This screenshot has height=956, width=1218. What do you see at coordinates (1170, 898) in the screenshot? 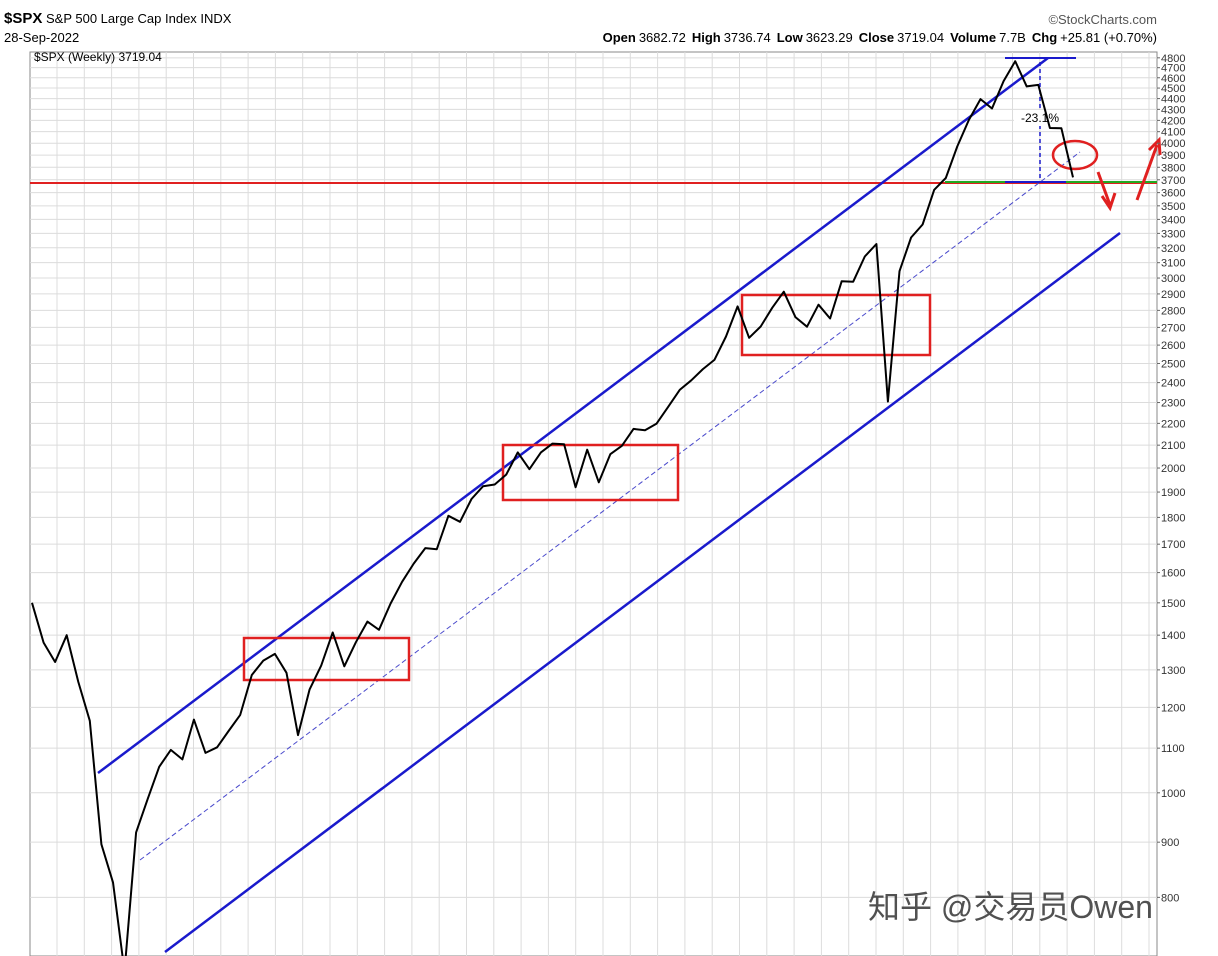
I see `y-tick-label: 800` at bounding box center [1170, 898].